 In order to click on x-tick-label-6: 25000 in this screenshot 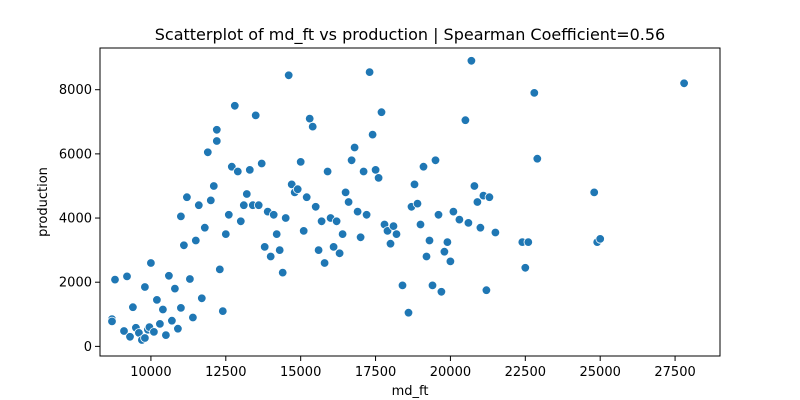, I will do `click(600, 372)`.